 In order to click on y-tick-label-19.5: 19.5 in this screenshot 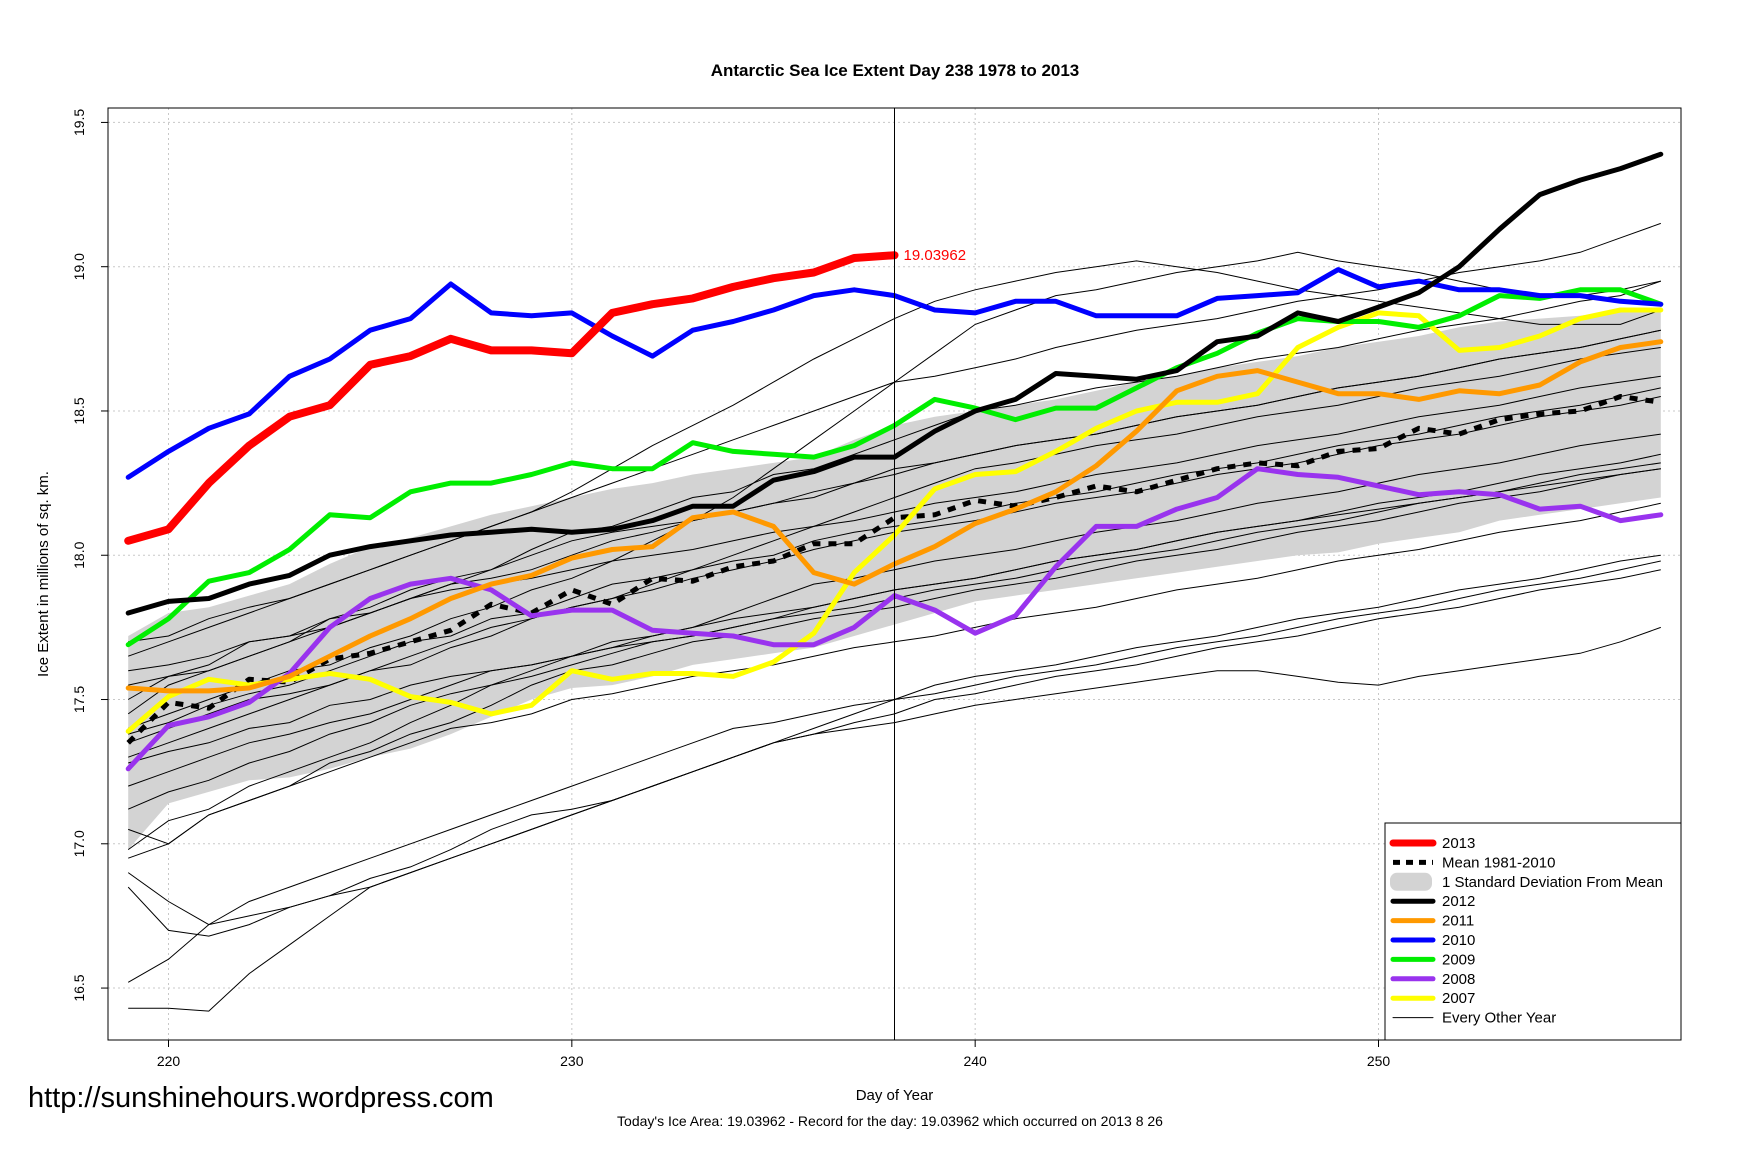, I will do `click(79, 122)`.